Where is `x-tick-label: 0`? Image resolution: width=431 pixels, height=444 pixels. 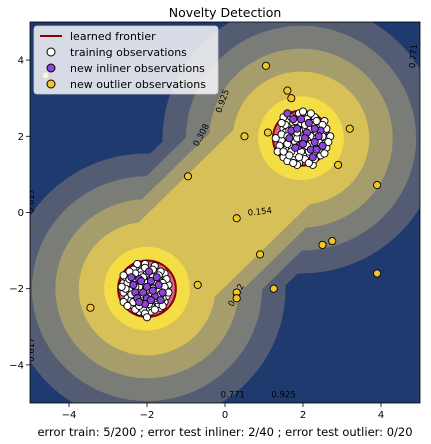 x-tick-label: 0 is located at coordinates (225, 415).